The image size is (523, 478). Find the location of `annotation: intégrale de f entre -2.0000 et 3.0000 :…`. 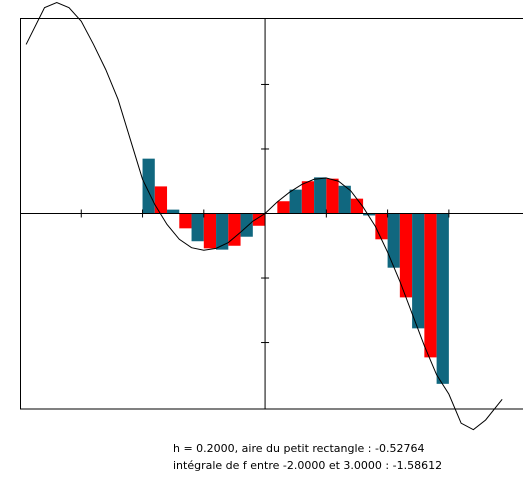

annotation: intégrale de f entre -2.0000 et 3.0000 :… is located at coordinates (307, 465).